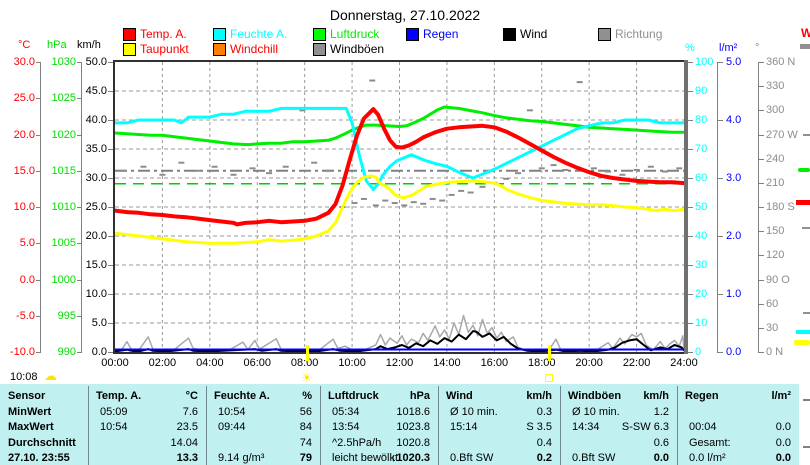  What do you see at coordinates (419, 396) in the screenshot?
I see `table-header-unit: hPa` at bounding box center [419, 396].